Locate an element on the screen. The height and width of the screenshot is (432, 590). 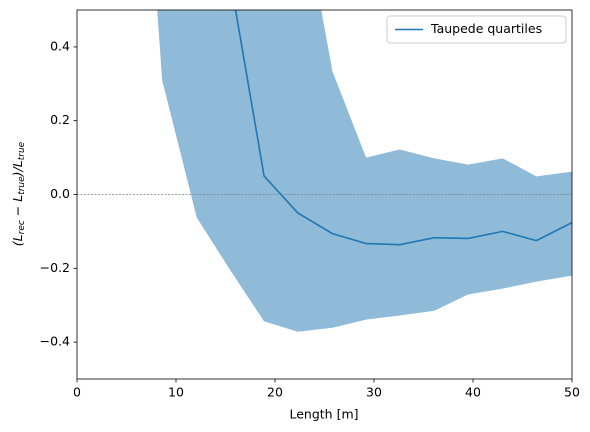
y-axis-label: (Lrec − Ltrue)/Ltrue is located at coordinates (18, 193).